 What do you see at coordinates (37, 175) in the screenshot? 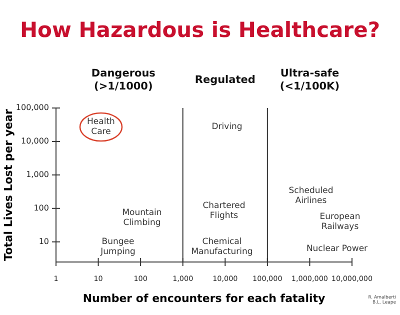
I see `y-tick-label: 1,000` at bounding box center [37, 175].